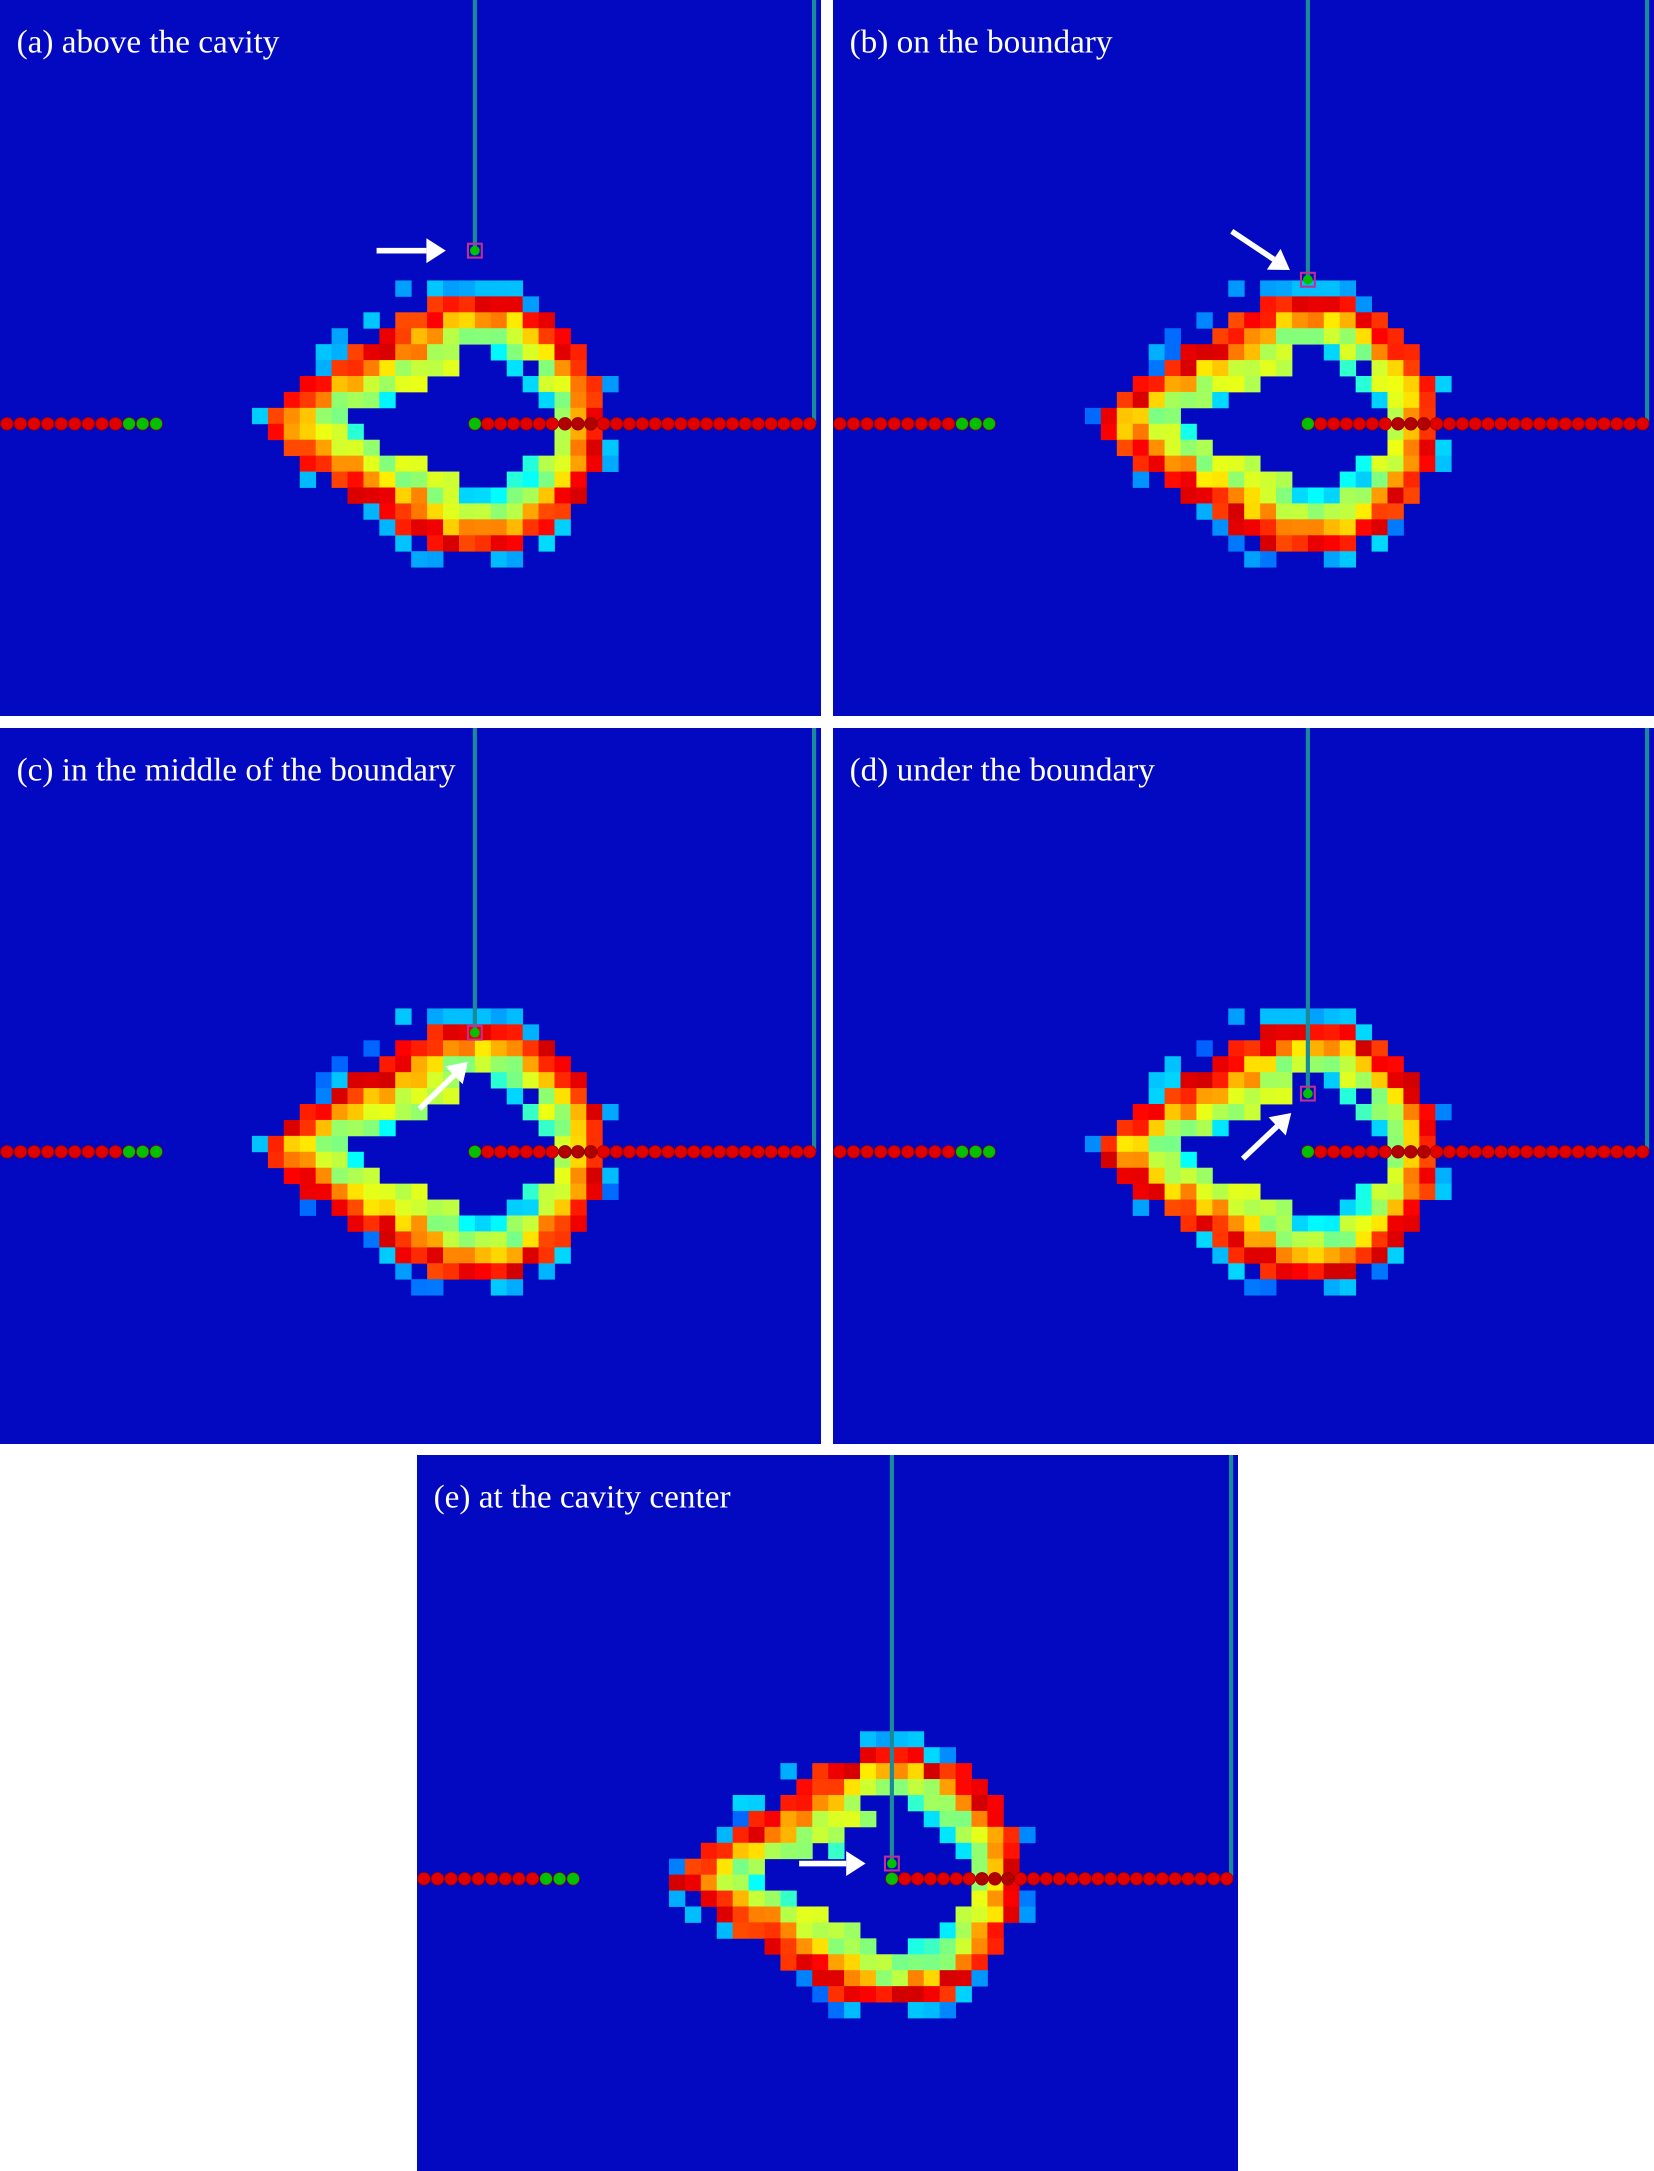 This screenshot has height=2171, width=1654. I want to click on arrow-head-icon, so click(856, 1864).